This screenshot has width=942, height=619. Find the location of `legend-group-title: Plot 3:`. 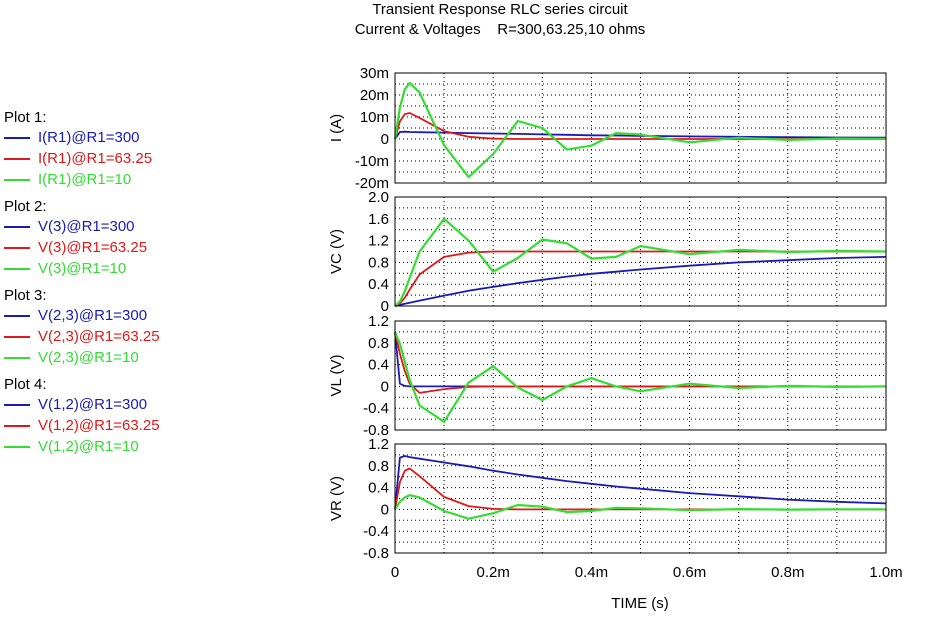

legend-group-title: Plot 3: is located at coordinates (25, 295).